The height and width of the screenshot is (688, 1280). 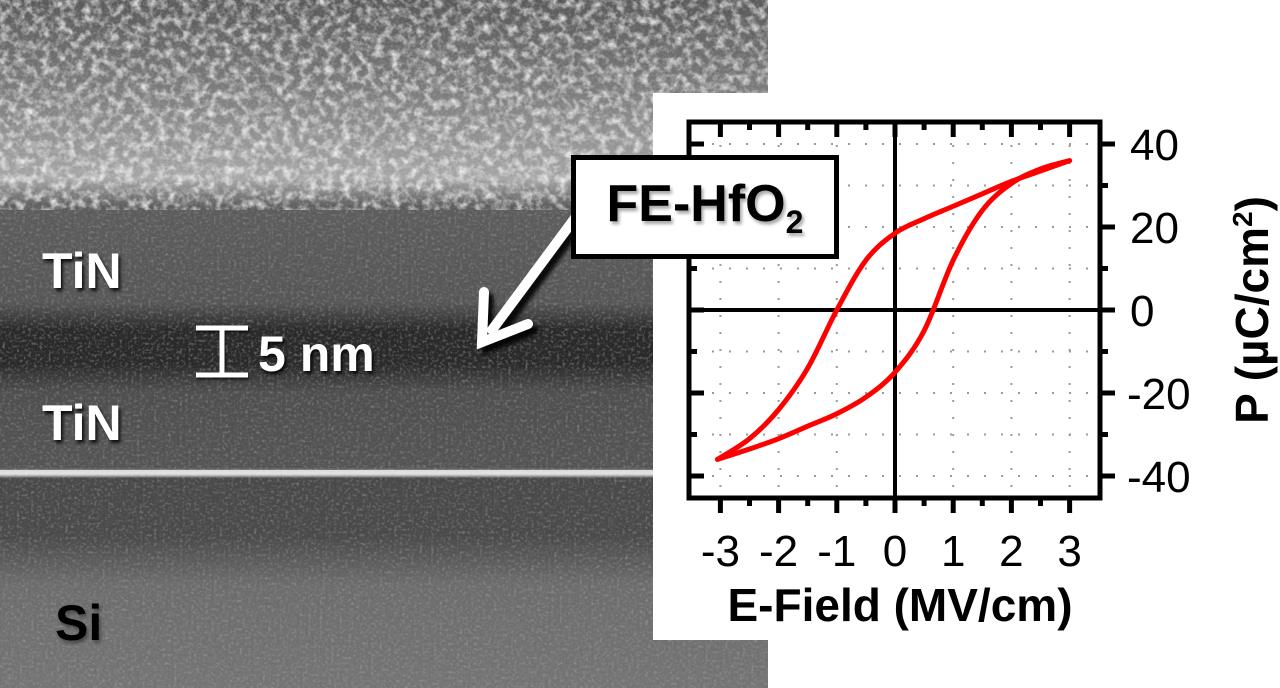 What do you see at coordinates (1154, 228) in the screenshot?
I see `y-tick-label: 20` at bounding box center [1154, 228].